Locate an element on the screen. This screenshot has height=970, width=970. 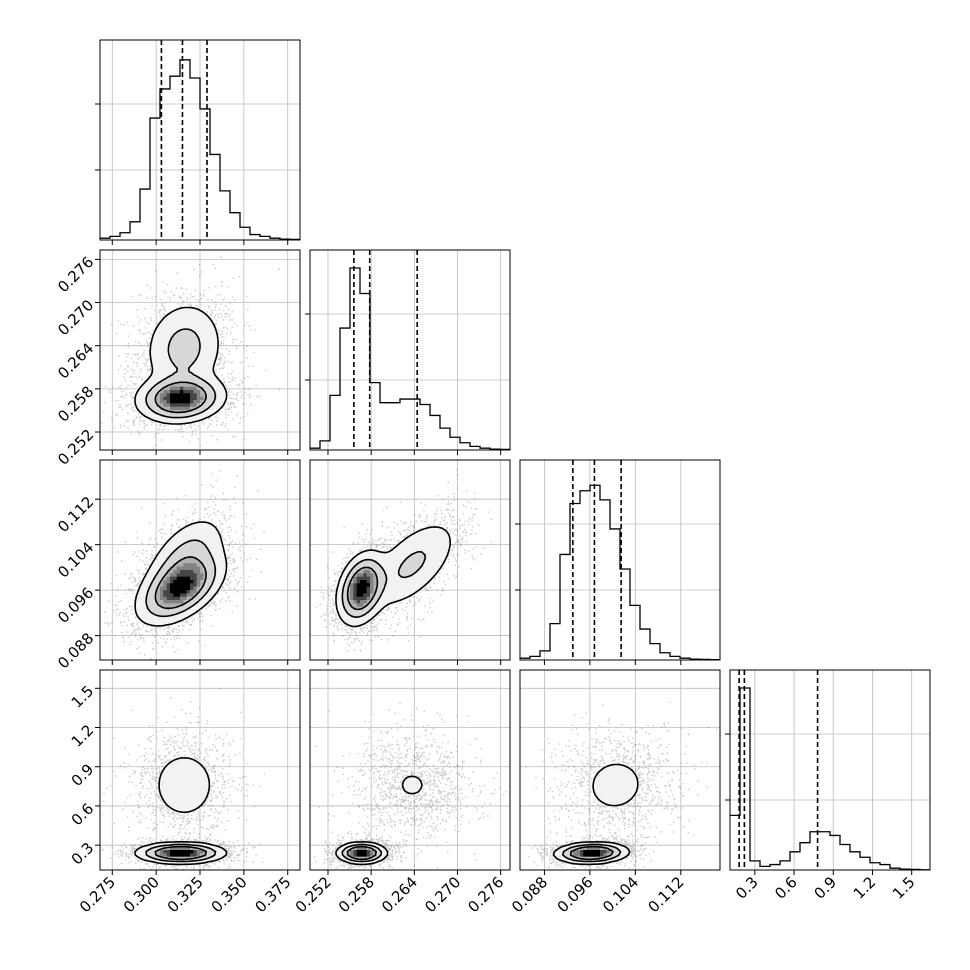
histogram-panel is located at coordinates (198, 140).